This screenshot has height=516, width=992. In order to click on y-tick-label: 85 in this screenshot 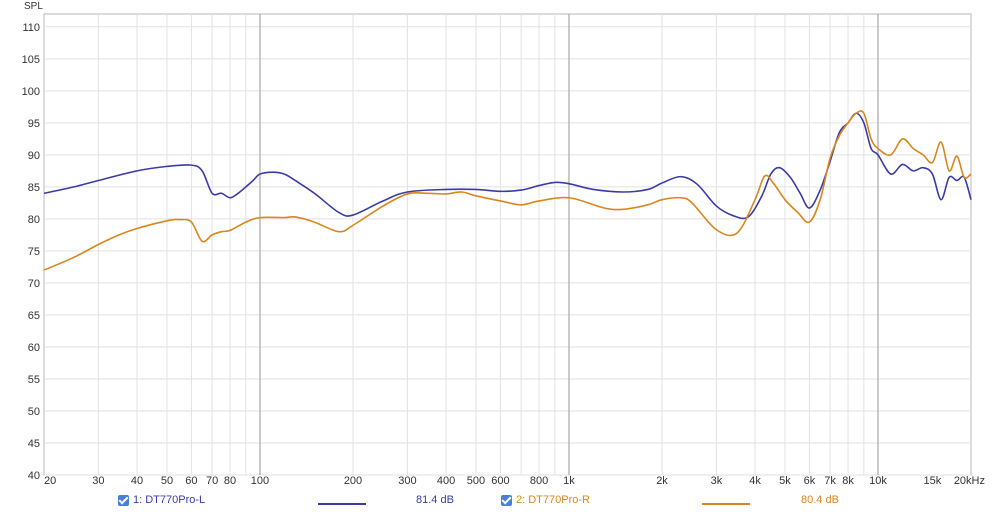, I will do `click(34, 188)`.